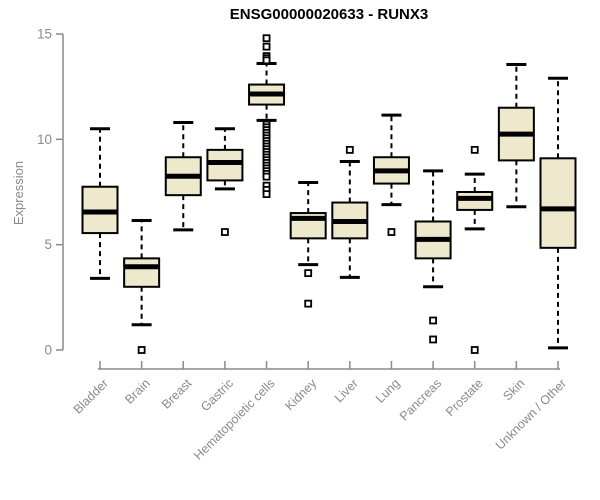  Describe the element at coordinates (217, 395) in the screenshot. I see `x-axis-tick-label: Gastric` at that location.